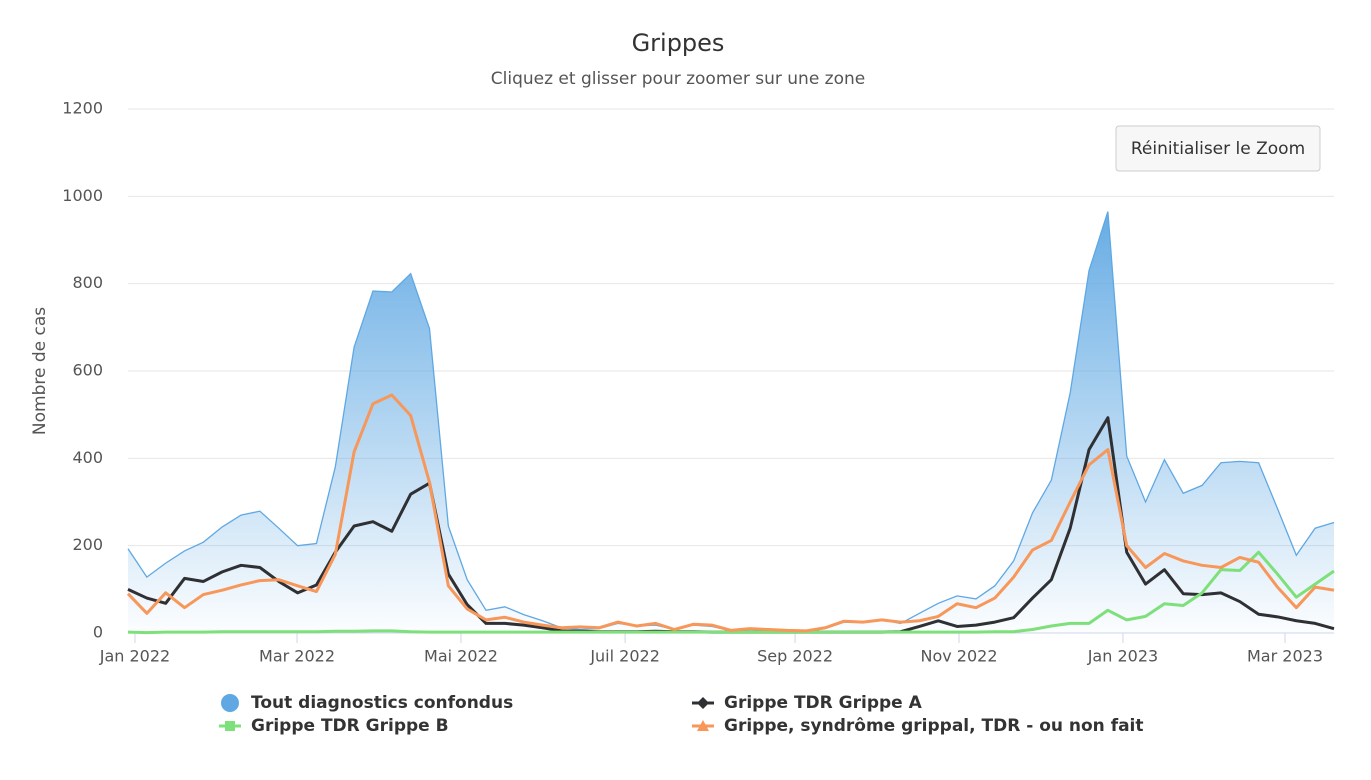 This screenshot has width=1371, height=780. Describe the element at coordinates (958, 656) in the screenshot. I see `x-tick-label: Nov 2022` at that location.